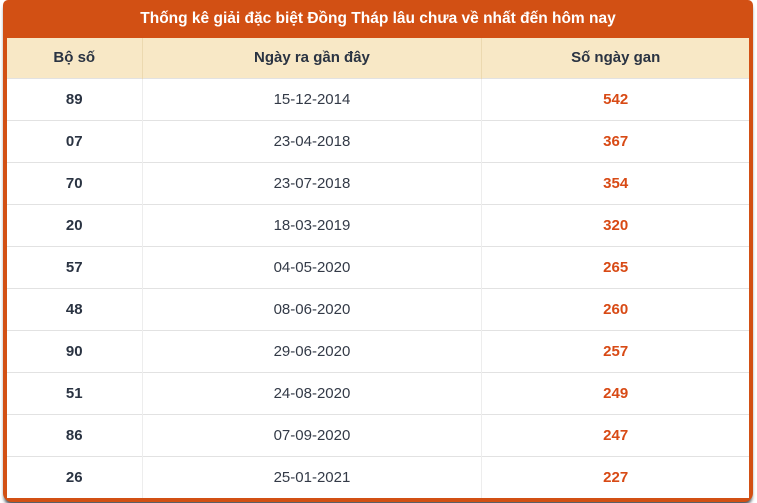 Image resolution: width=757 pixels, height=503 pixels. Describe the element at coordinates (75, 392) in the screenshot. I see `cell-bo-so: 51` at that location.